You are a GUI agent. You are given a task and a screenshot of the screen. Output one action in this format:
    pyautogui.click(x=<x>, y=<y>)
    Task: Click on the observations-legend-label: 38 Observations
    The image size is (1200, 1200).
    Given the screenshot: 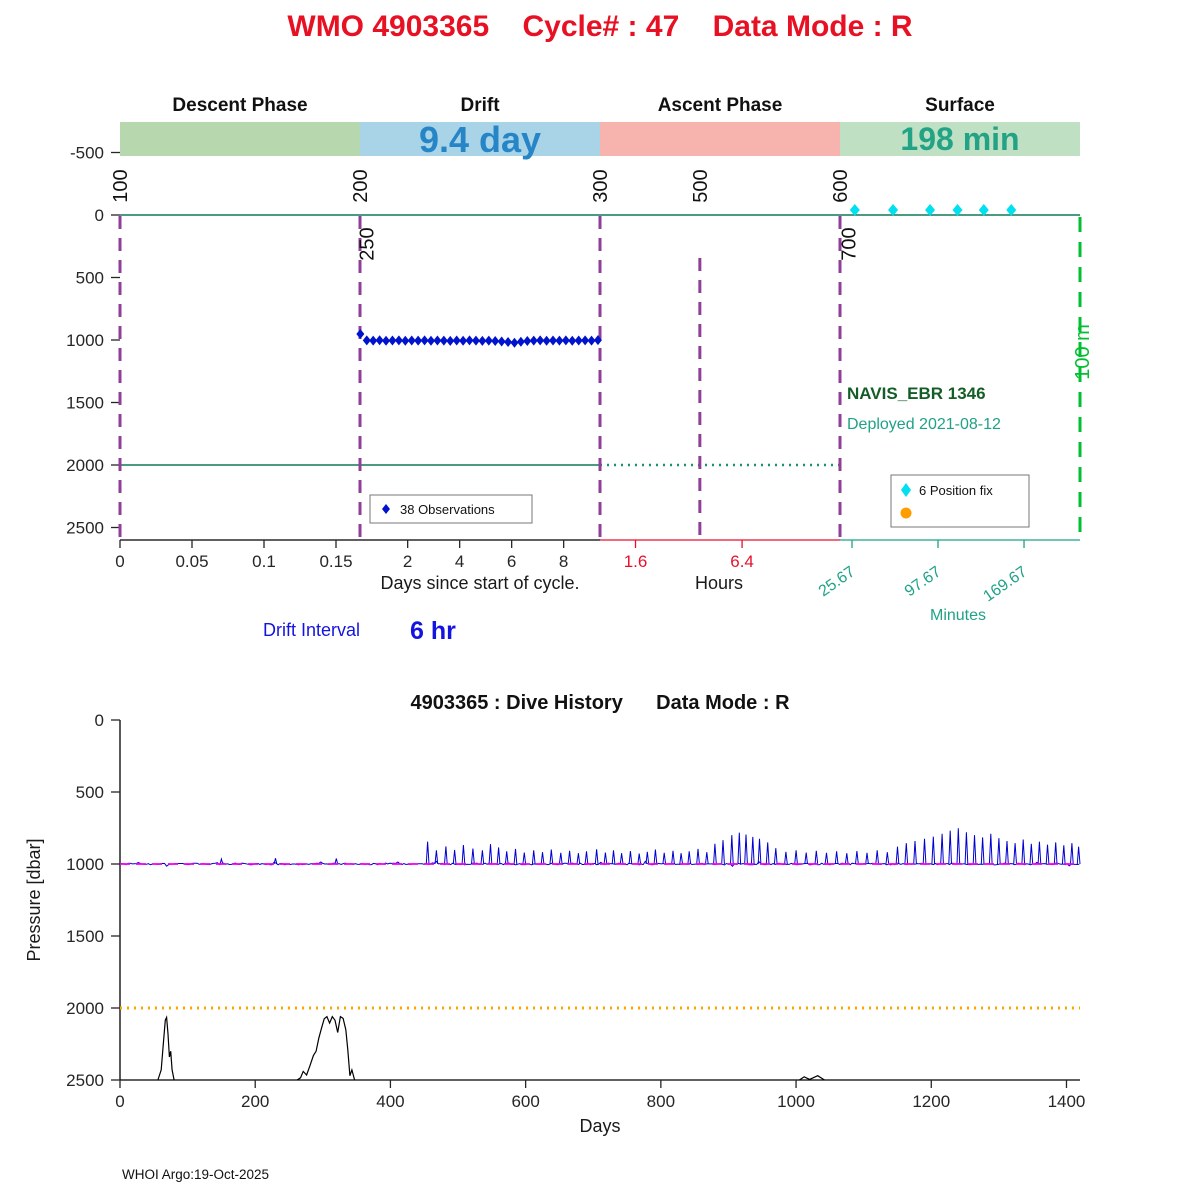 What is the action you would take?
    pyautogui.click(x=447, y=509)
    